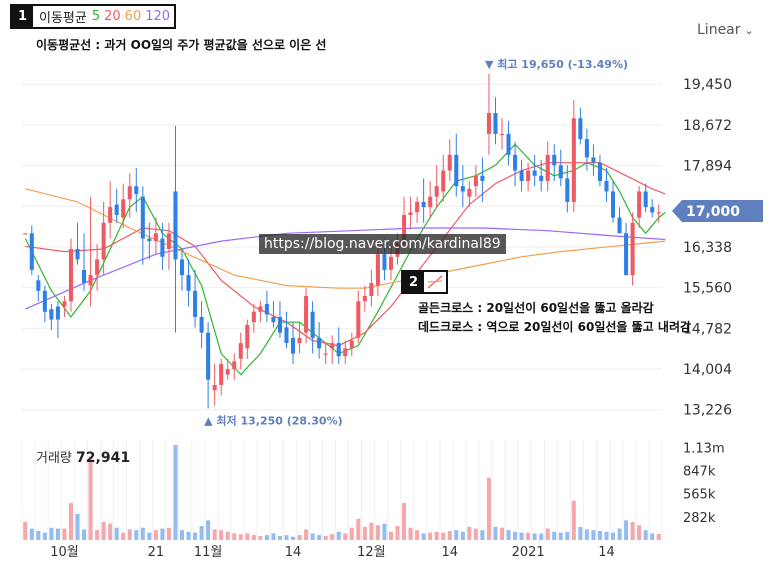 This screenshot has width=773, height=561. I want to click on ma-120-line, so click(345, 268).